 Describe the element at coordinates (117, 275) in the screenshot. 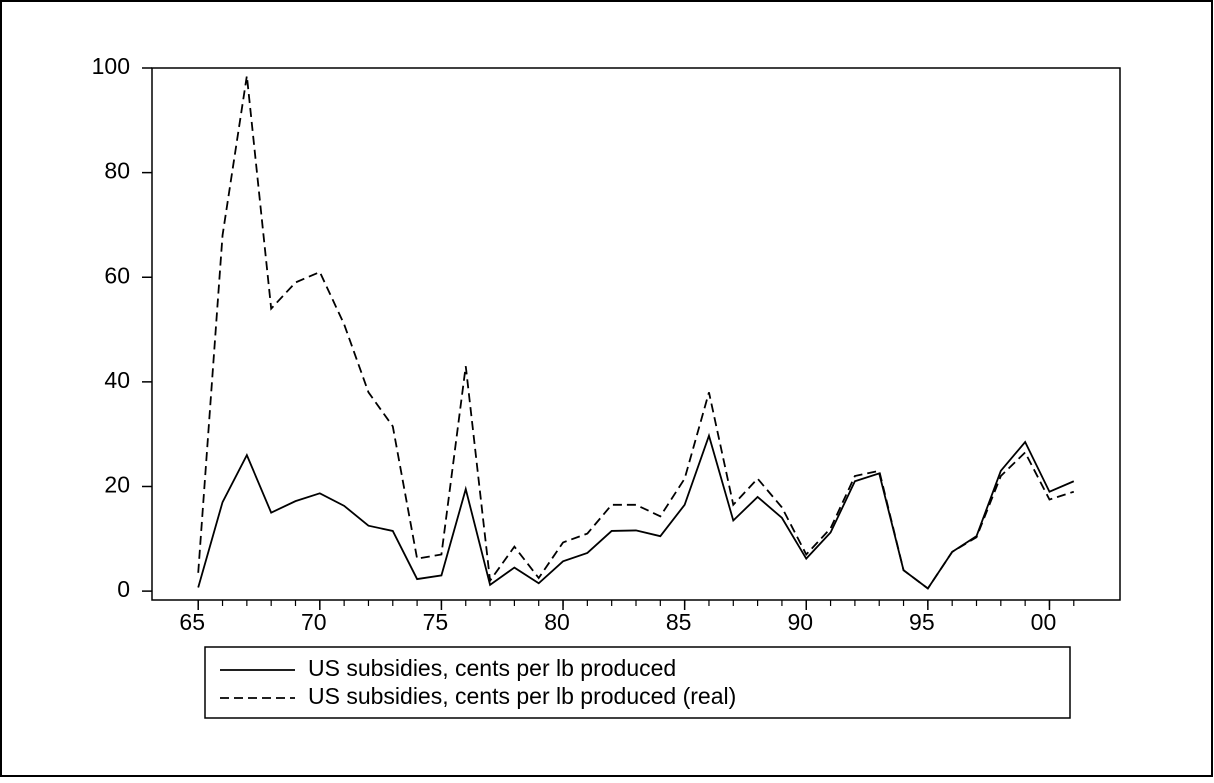

I see `y-tick-label: 60` at that location.